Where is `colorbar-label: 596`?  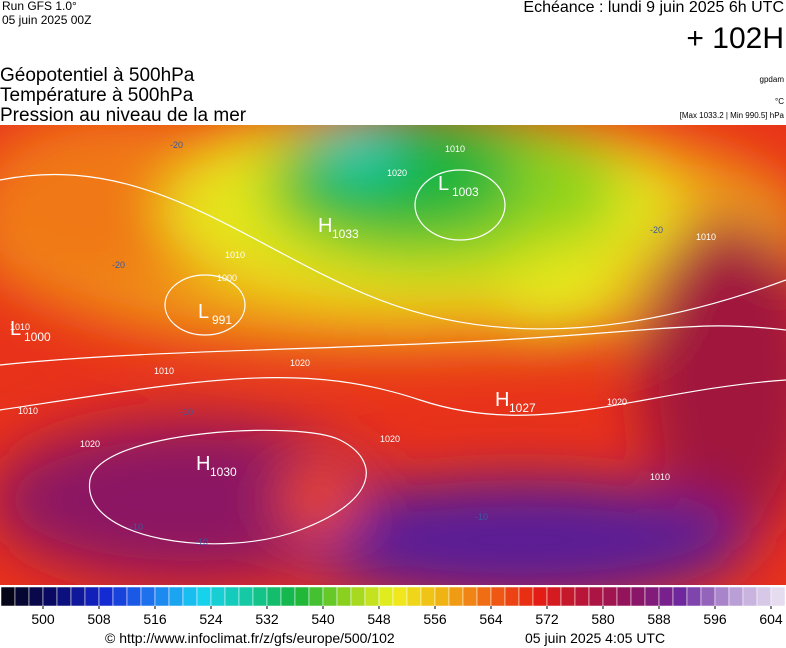
colorbar-label: 596 is located at coordinates (715, 619).